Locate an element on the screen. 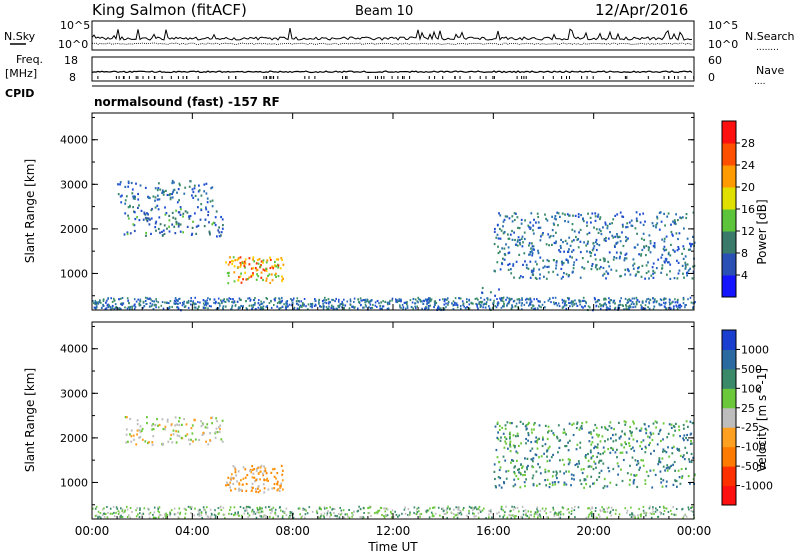  colorbar-segment is located at coordinates (729, 154).